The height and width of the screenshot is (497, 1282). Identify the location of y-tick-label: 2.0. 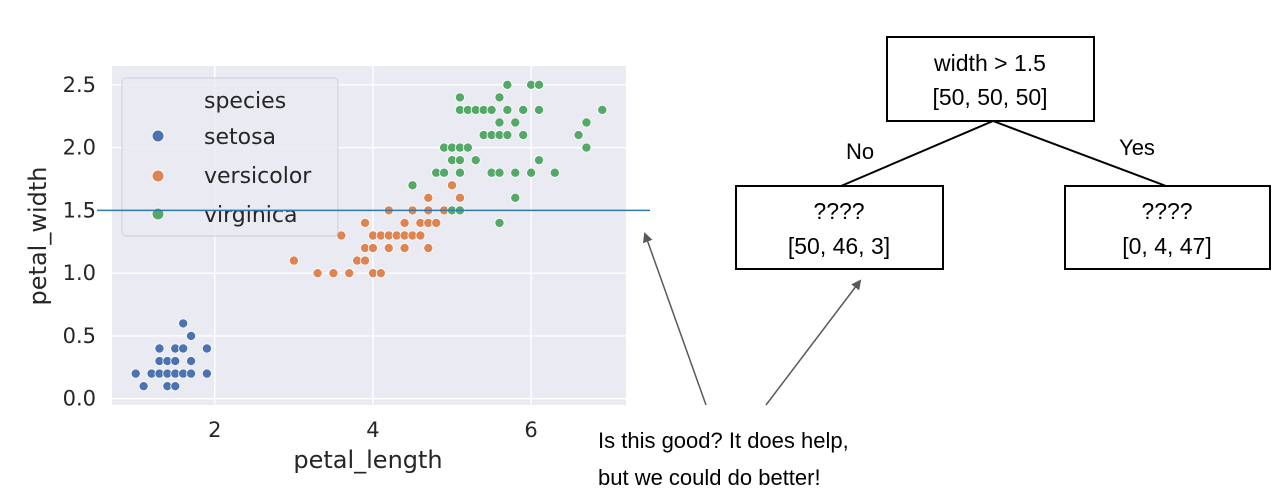
(79, 148).